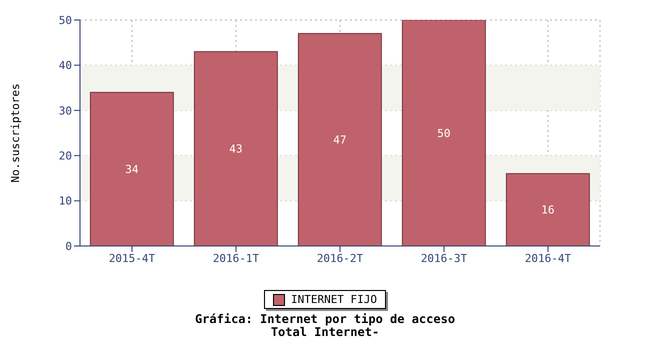 This screenshot has width=650, height=350. What do you see at coordinates (325, 319) in the screenshot?
I see `text: Gráfica: Internet por tipo de acceso` at bounding box center [325, 319].